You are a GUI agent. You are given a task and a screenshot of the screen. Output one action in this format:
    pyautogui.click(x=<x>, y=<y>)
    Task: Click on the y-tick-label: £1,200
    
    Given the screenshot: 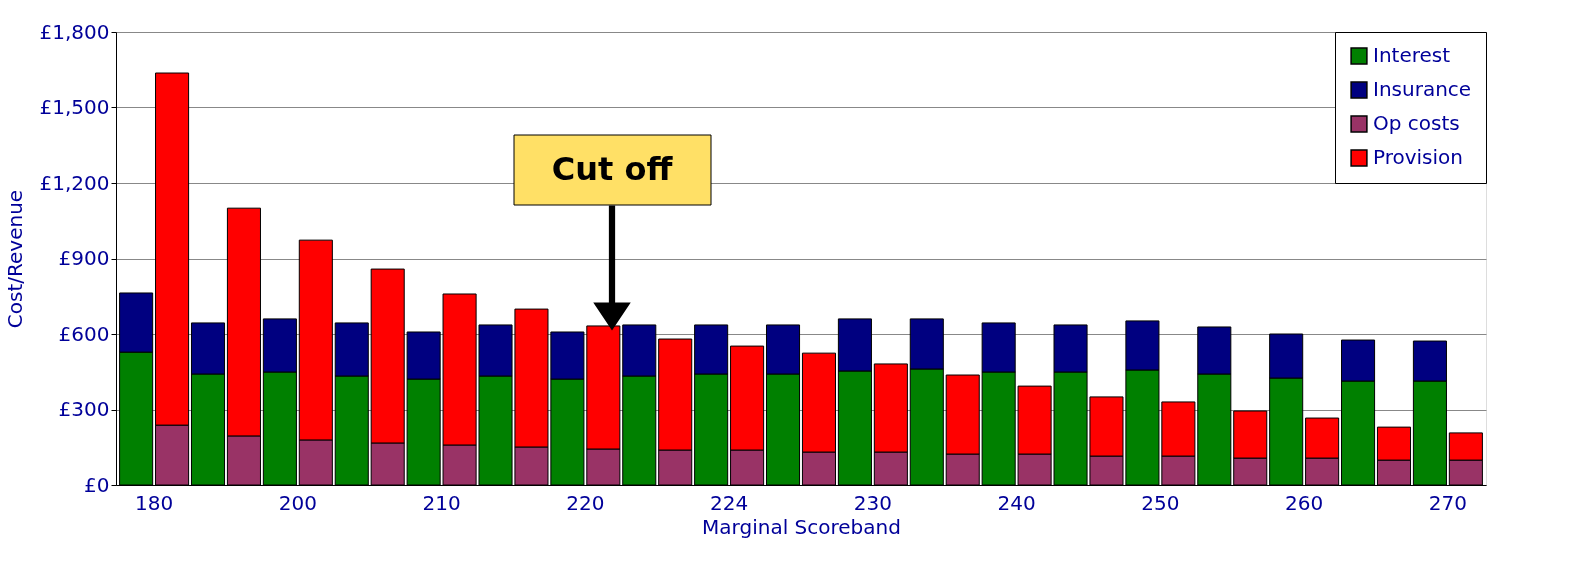 What is the action you would take?
    pyautogui.click(x=74, y=182)
    